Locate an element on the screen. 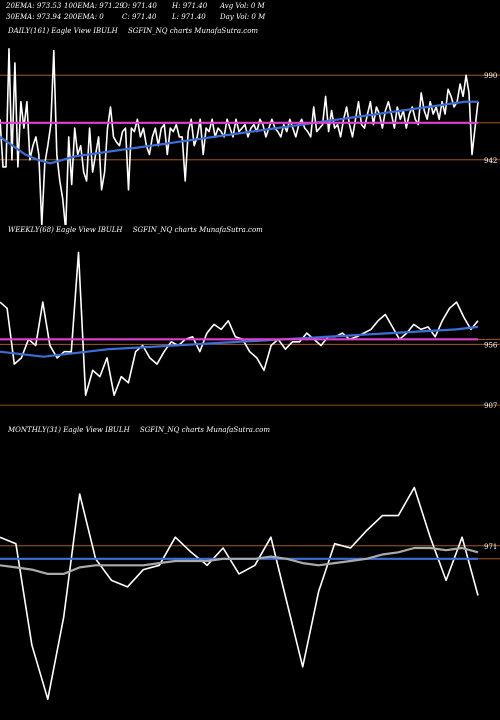 The image size is (500, 720). weekly-ytick-label-0: 956 is located at coordinates (491, 345).